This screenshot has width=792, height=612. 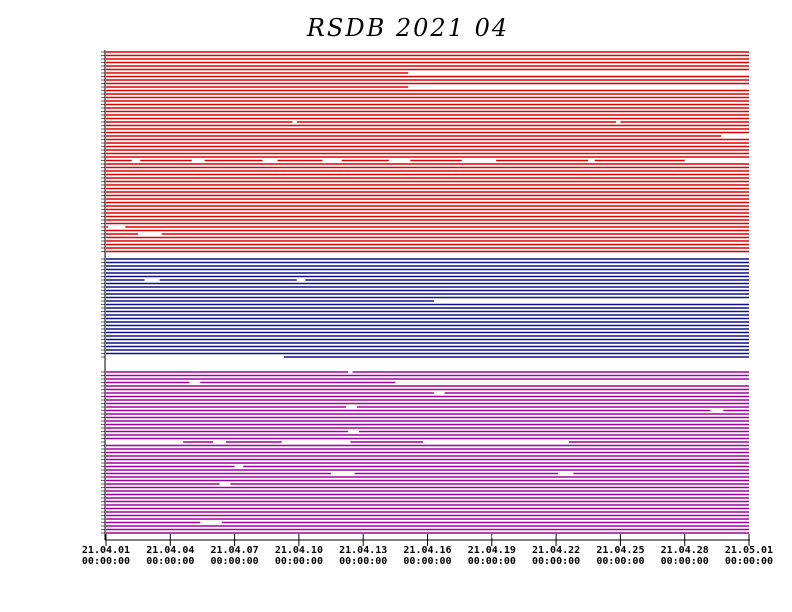 I want to click on x-tick-label: 21.04.22, so click(x=556, y=550).